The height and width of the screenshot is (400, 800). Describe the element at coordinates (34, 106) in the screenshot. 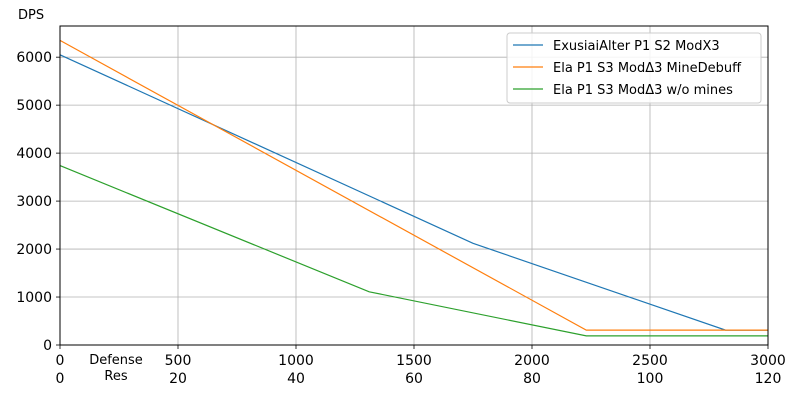

I see `y-tick-label: 5000` at that location.